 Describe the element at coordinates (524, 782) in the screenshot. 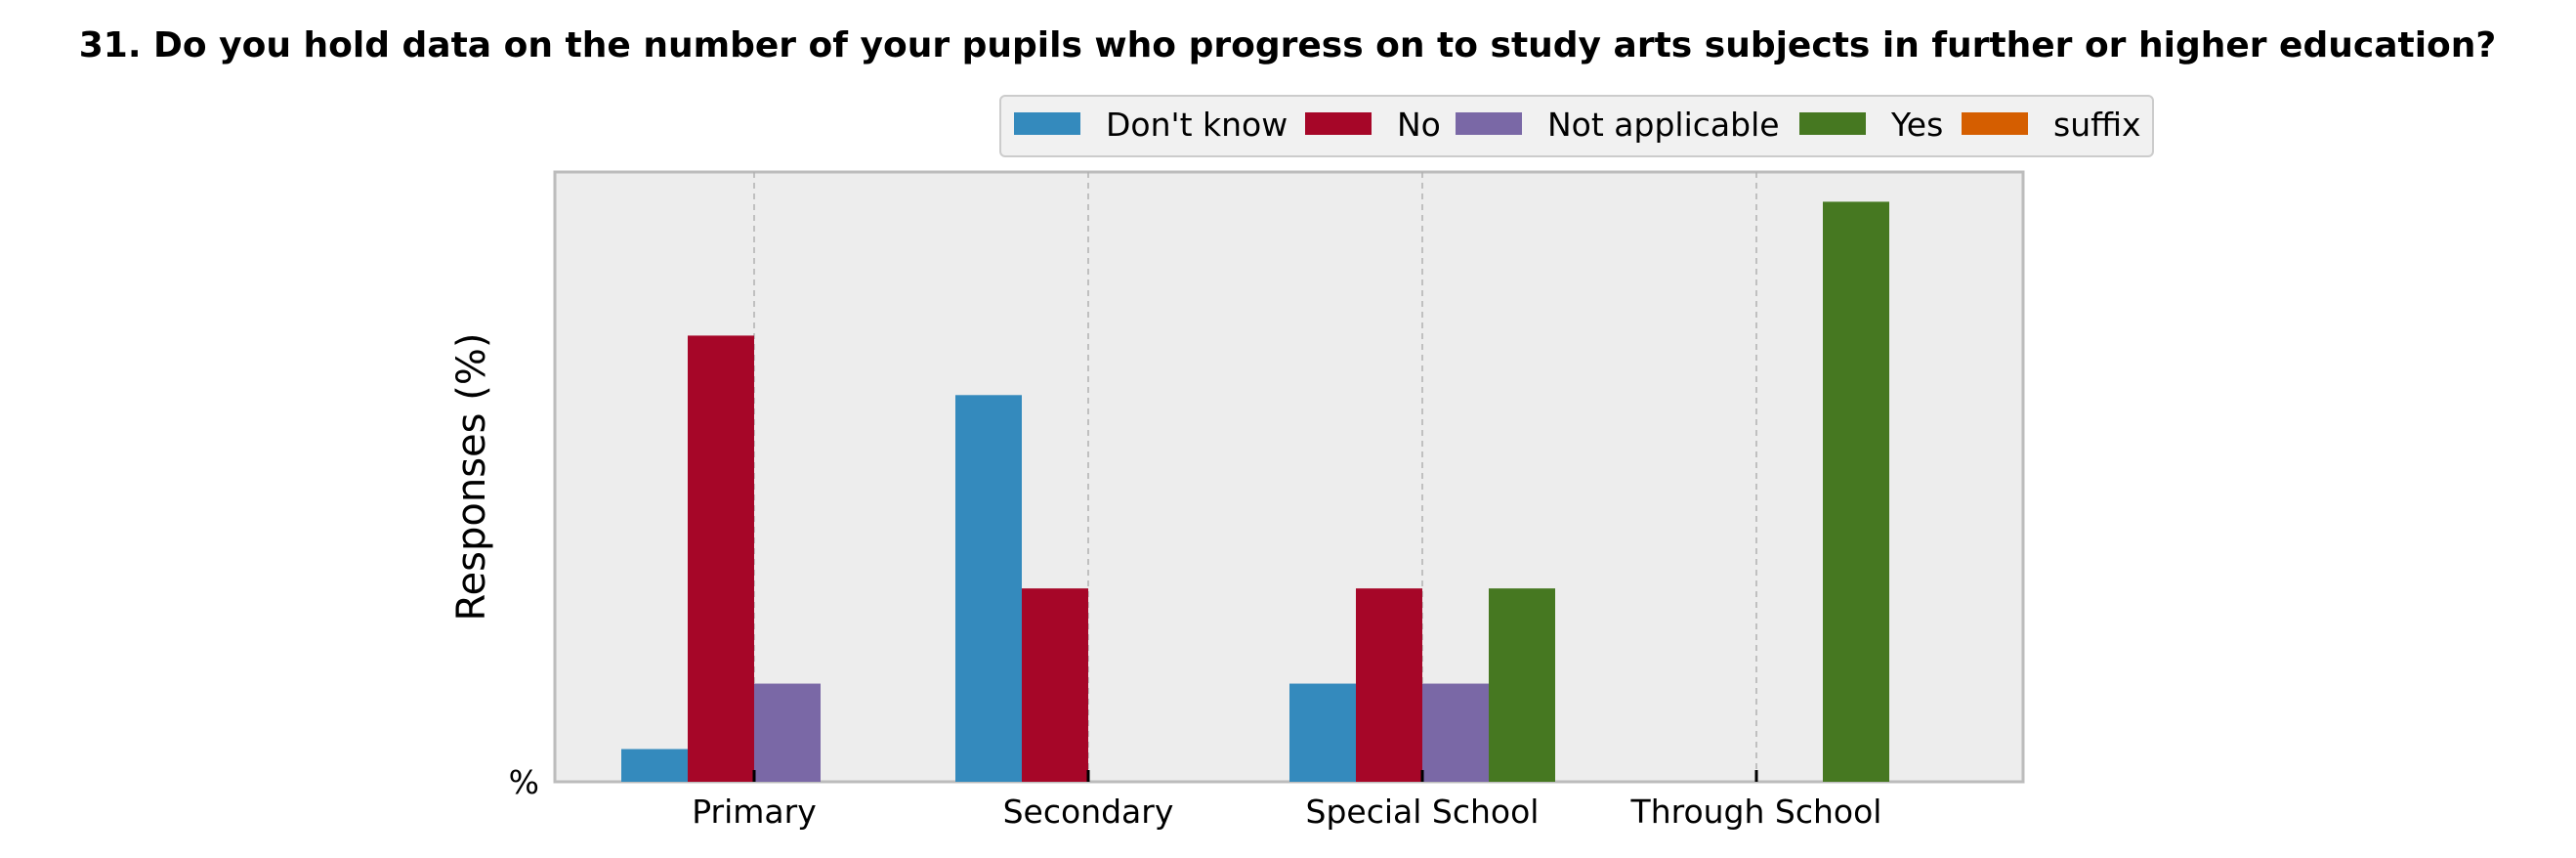

I see `y-tick-label: %` at that location.